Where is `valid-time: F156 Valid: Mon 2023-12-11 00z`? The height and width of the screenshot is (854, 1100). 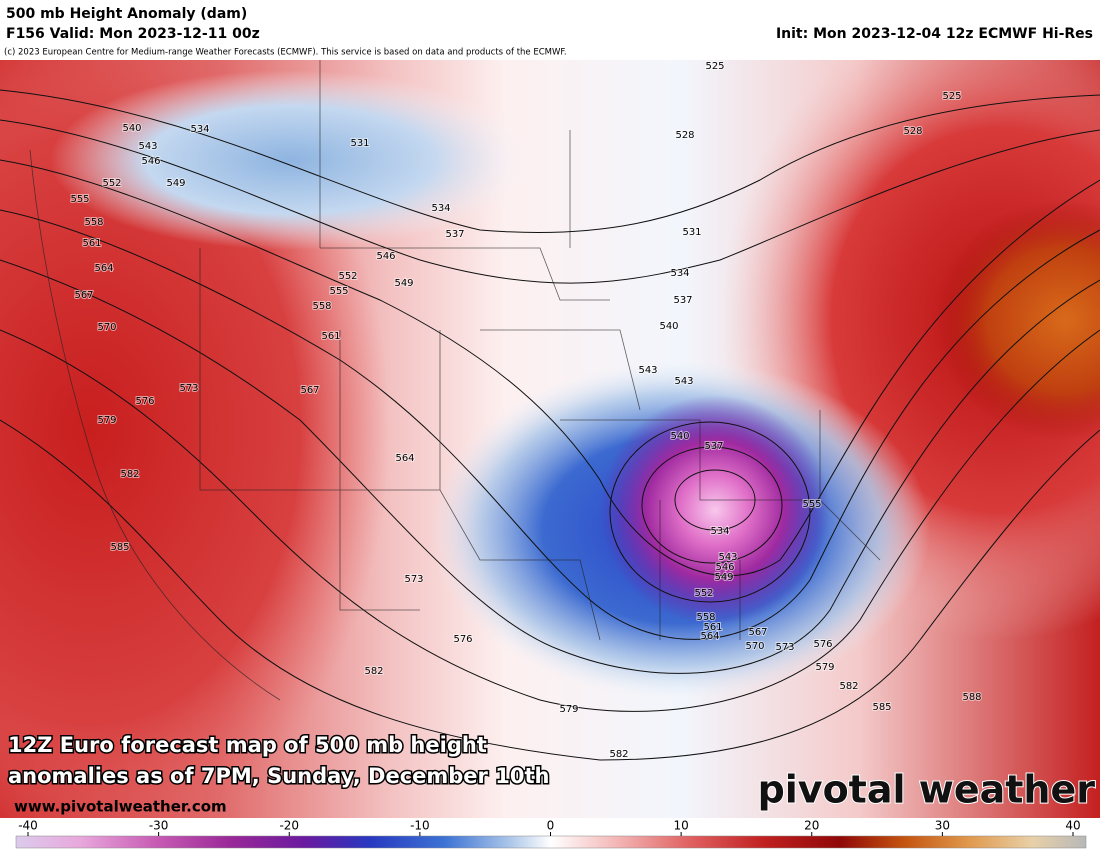
valid-time: F156 Valid: Mon 2023-12-11 00z is located at coordinates (133, 34).